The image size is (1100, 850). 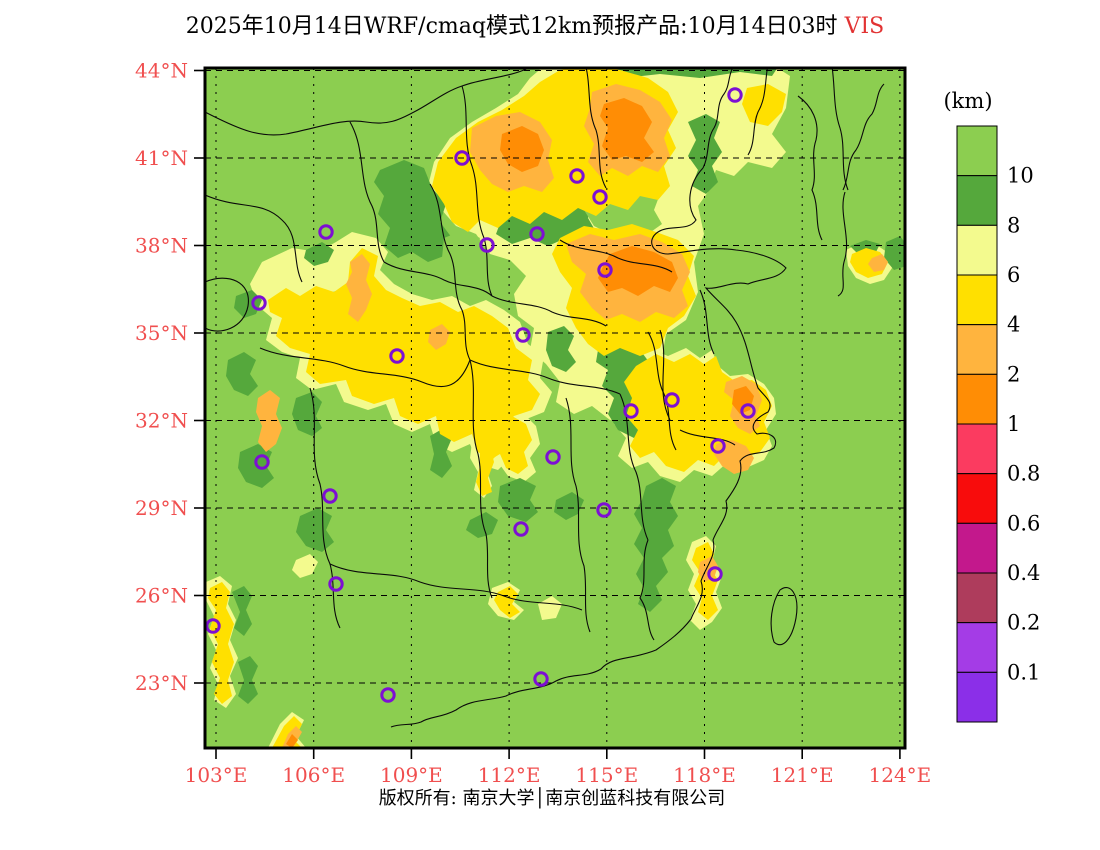 I want to click on legend-colorbar: 10 8 6 4 2 1 0.8 0.6 0.4 0.2 0.1, so click(x=998, y=424).